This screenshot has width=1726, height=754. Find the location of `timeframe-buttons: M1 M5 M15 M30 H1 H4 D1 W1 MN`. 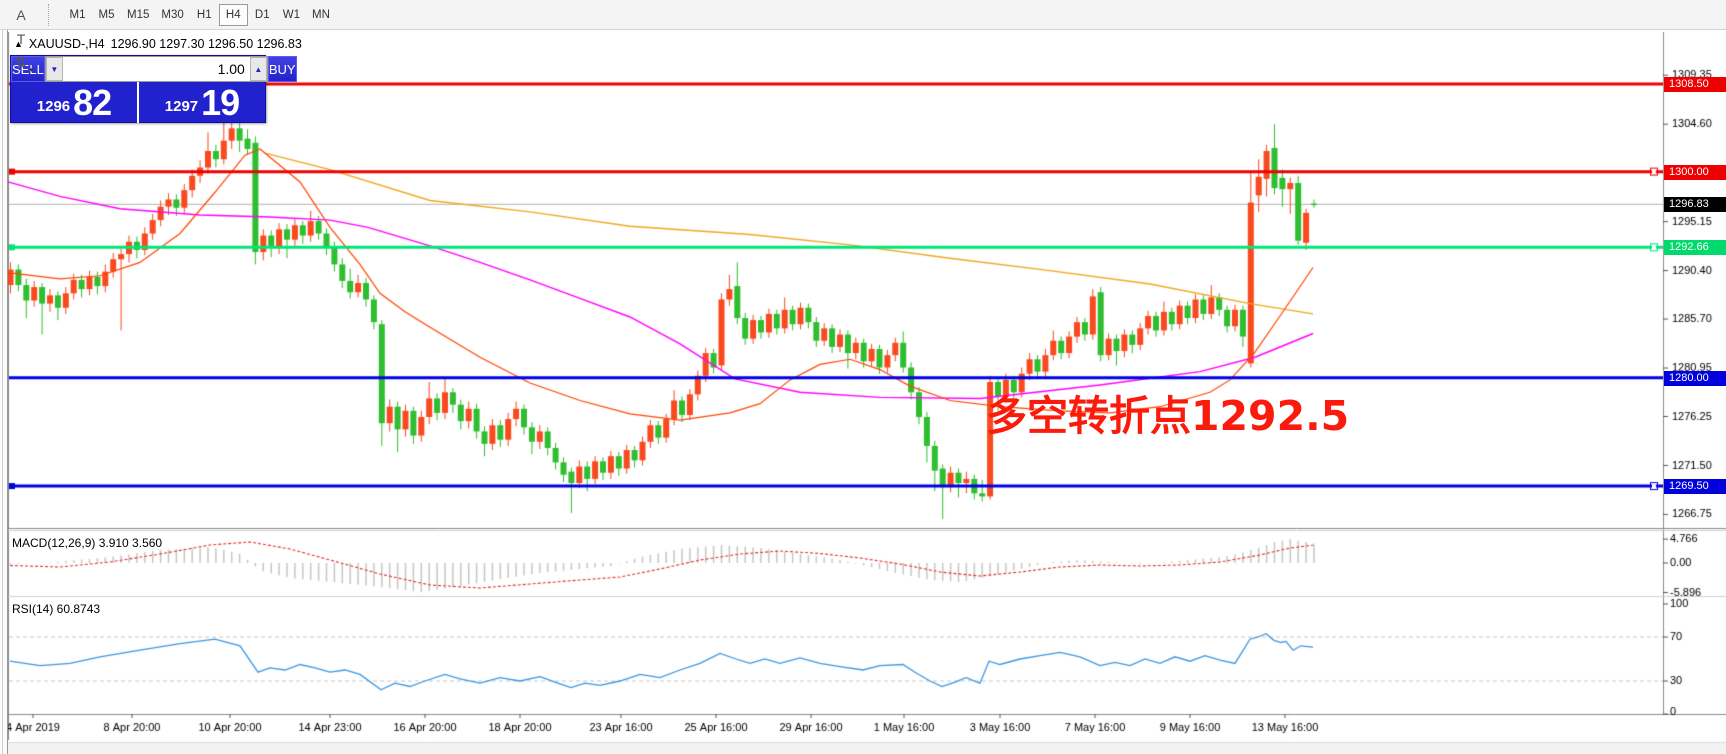

timeframe-buttons: M1 M5 M15 M30 H1 H4 D1 W1 MN is located at coordinates (199, 14).